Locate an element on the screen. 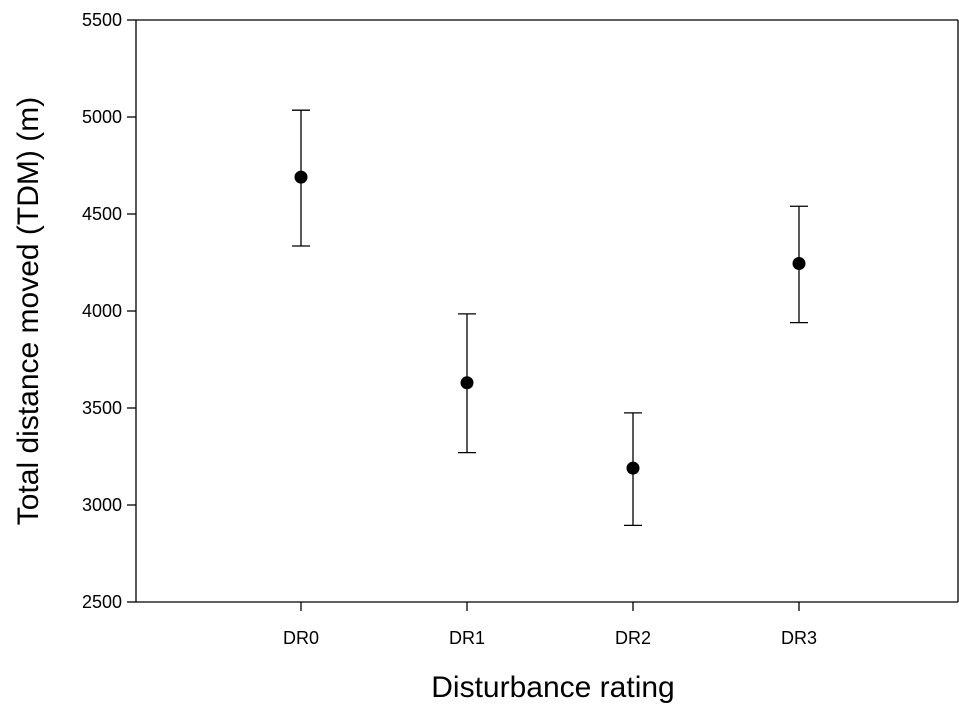  x-tick-label-DR1: DR1 is located at coordinates (467, 638).